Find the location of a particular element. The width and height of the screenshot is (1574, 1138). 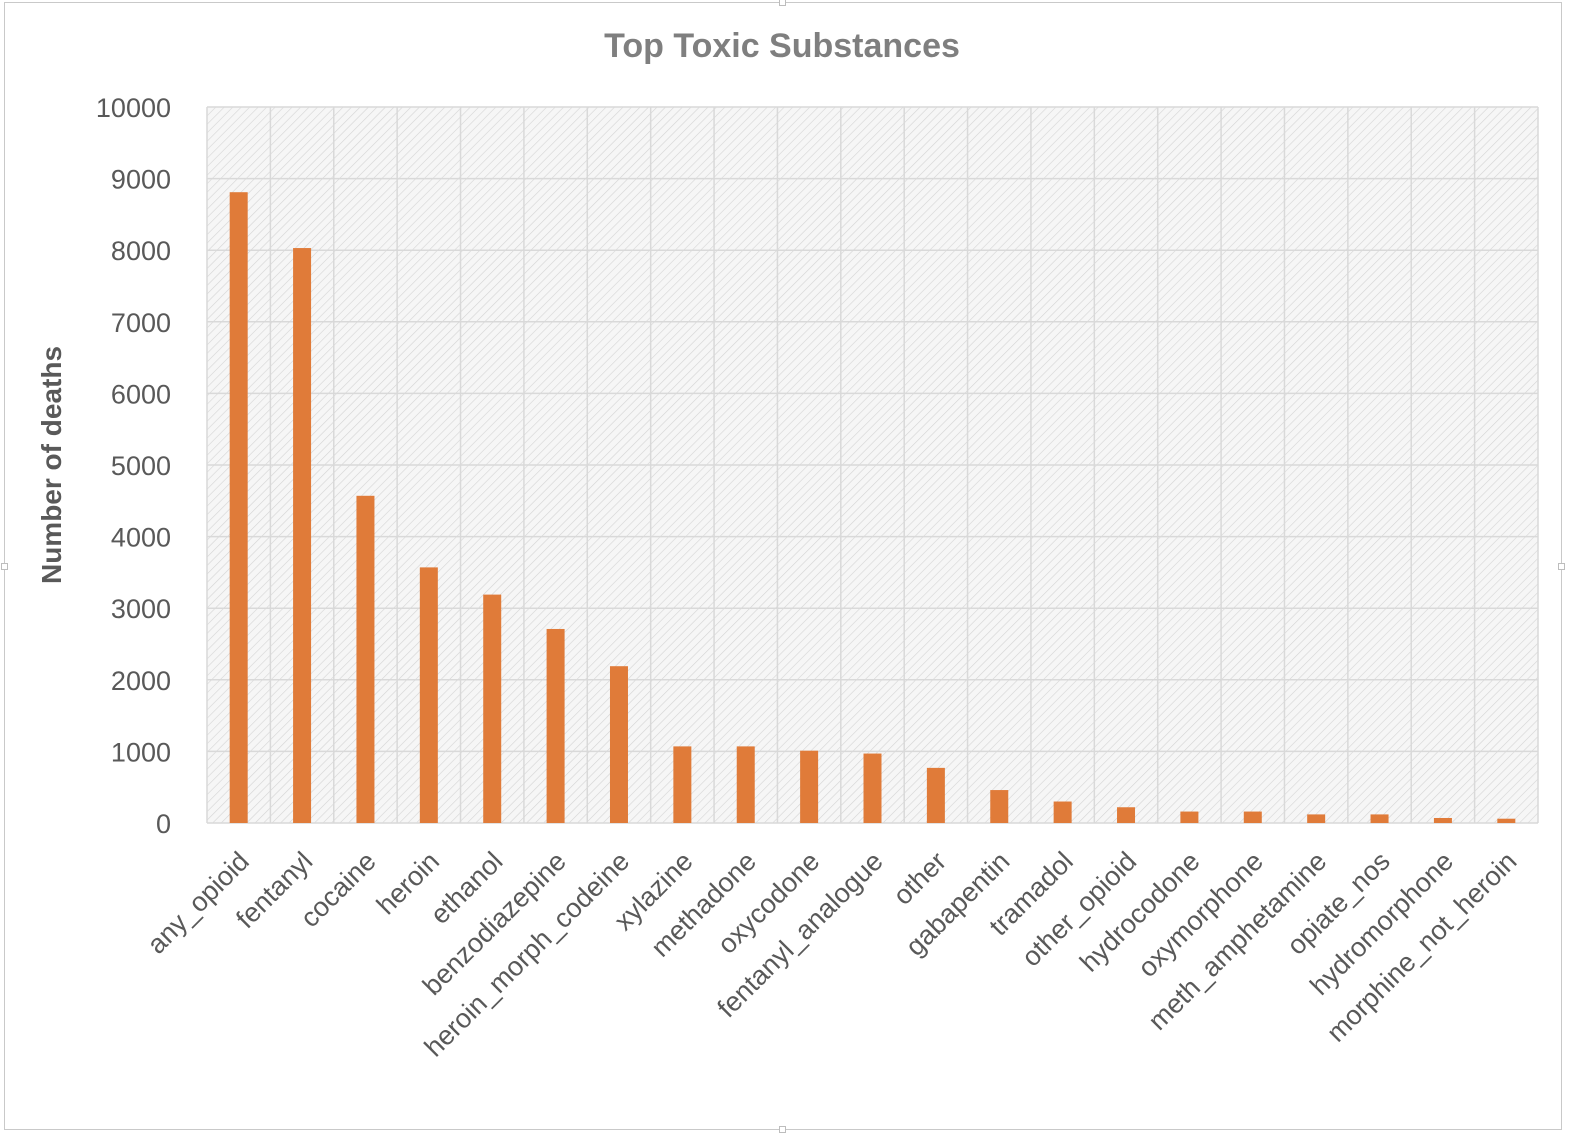

y-axis-label: Number of deaths is located at coordinates (51, 465).